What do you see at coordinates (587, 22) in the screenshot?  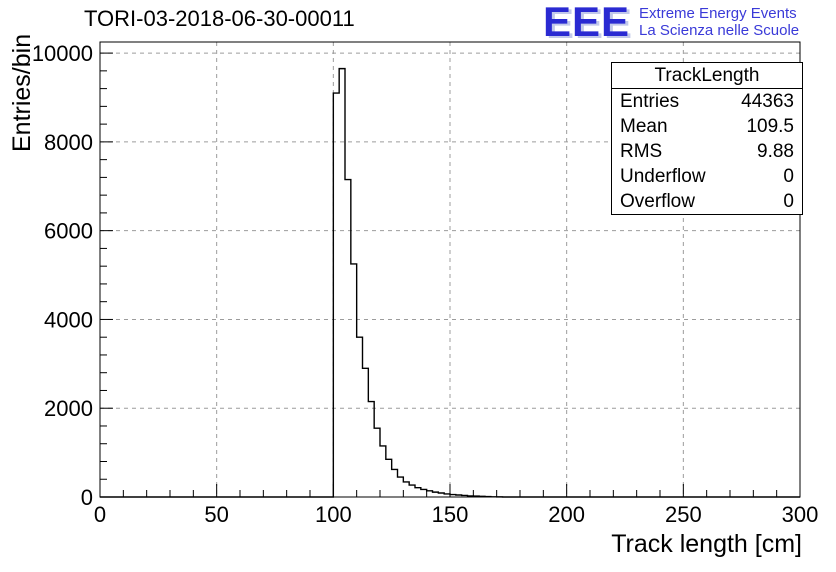 I see `eee-logo-text: EEE` at bounding box center [587, 22].